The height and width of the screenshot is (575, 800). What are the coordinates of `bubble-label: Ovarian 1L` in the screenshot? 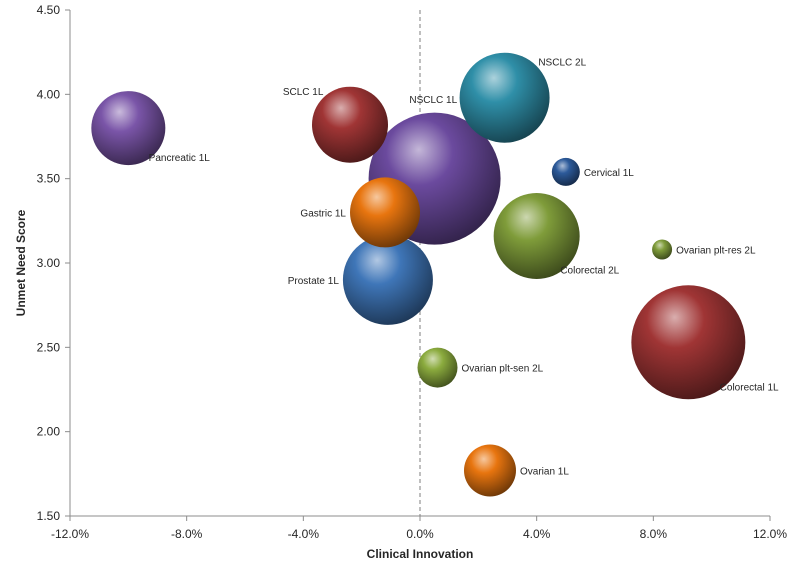 It's located at (544, 471).